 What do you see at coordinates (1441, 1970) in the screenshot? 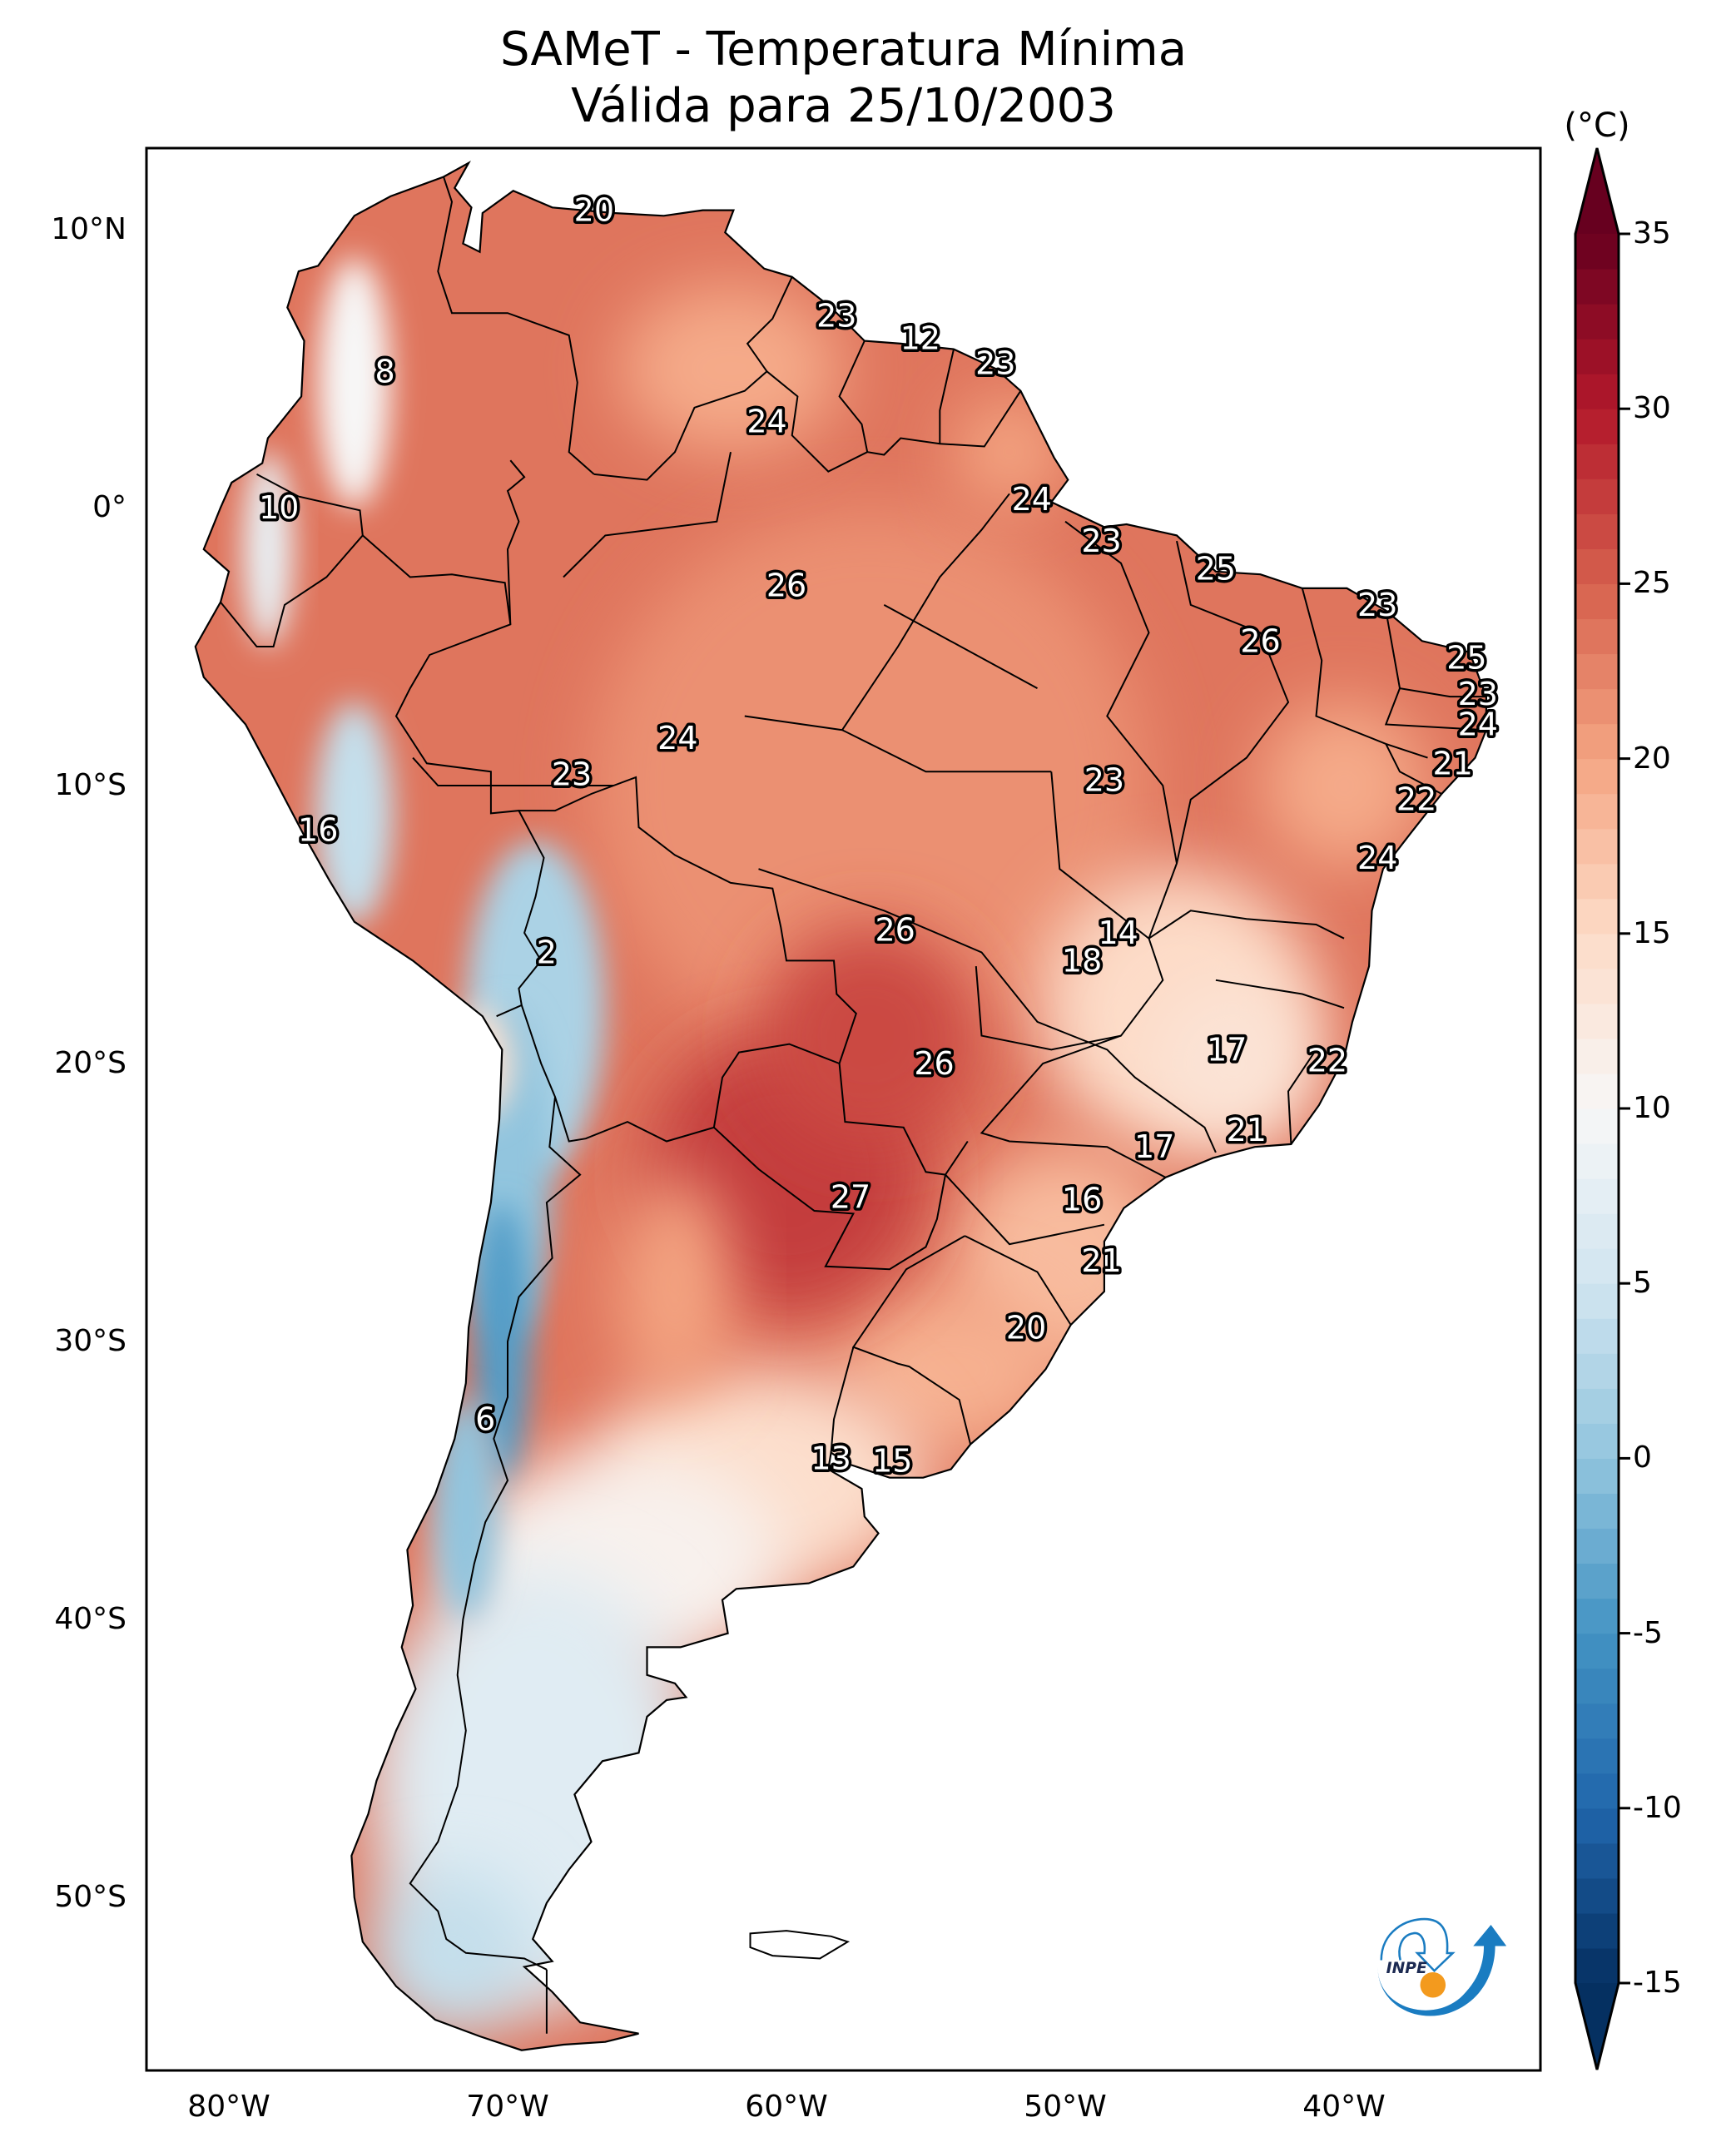
I see `logo-swoosh-icon` at bounding box center [1441, 1970].